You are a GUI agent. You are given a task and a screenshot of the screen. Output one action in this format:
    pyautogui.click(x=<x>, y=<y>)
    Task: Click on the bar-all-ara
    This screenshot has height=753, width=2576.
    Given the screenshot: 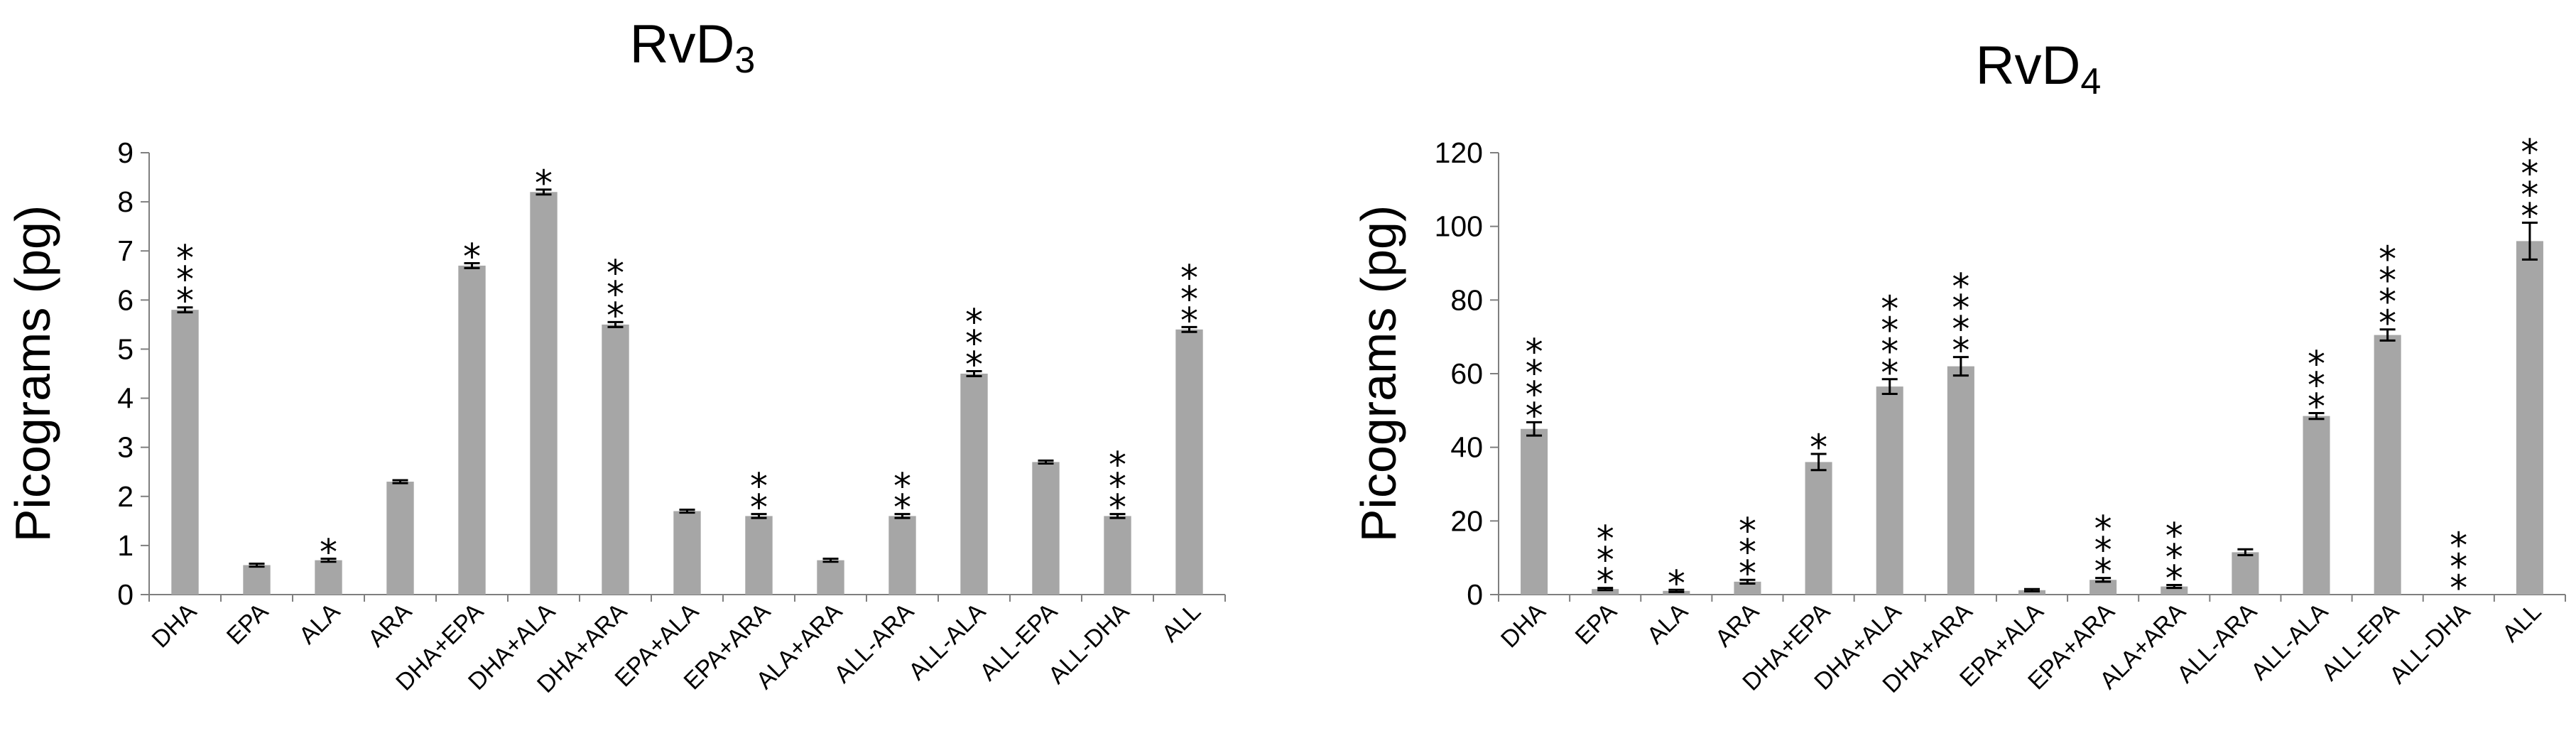 What is the action you would take?
    pyautogui.click(x=902, y=556)
    